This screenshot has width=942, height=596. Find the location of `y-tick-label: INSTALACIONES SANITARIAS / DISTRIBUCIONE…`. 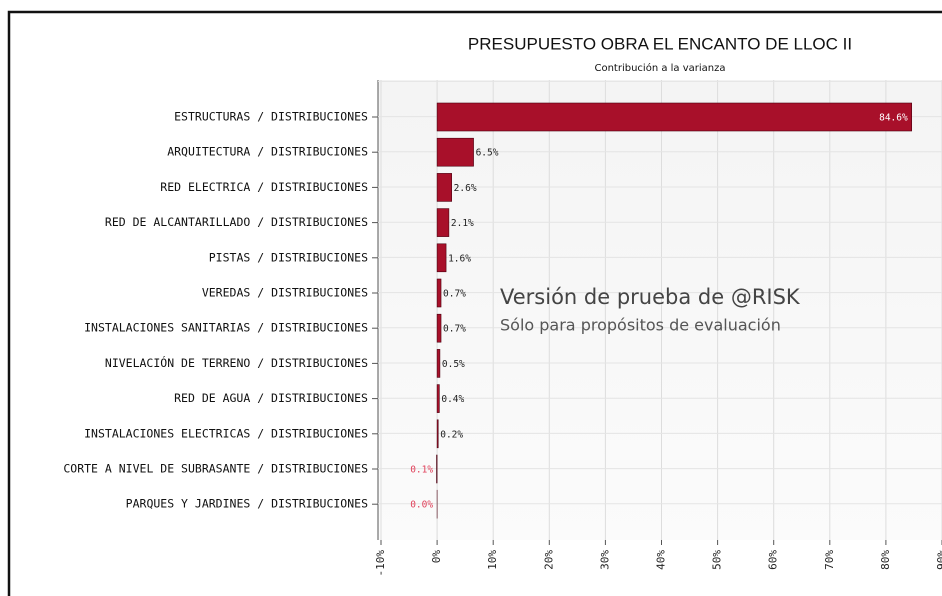

y-tick-label: INSTALACIONES SANITARIAS / DISTRIBUCIONE… is located at coordinates (226, 328).